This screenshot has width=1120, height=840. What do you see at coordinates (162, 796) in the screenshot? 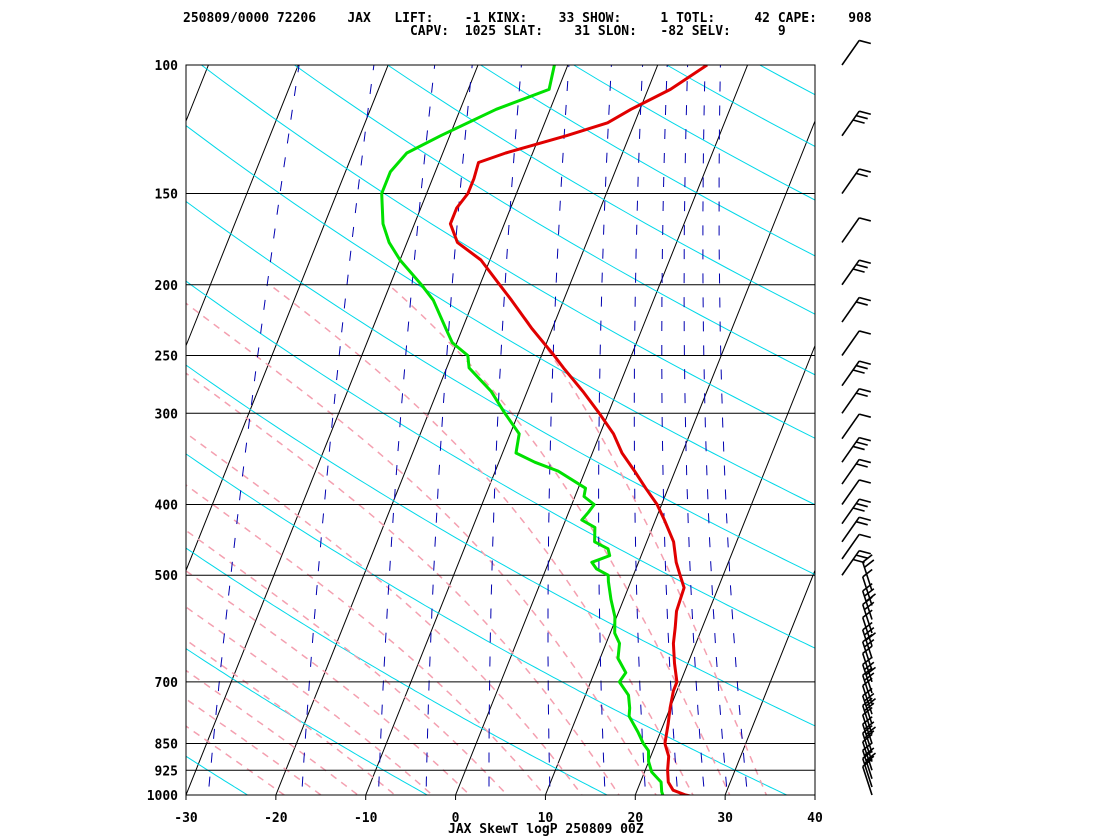
I see `pressure-tick-label: 1000` at bounding box center [162, 796].